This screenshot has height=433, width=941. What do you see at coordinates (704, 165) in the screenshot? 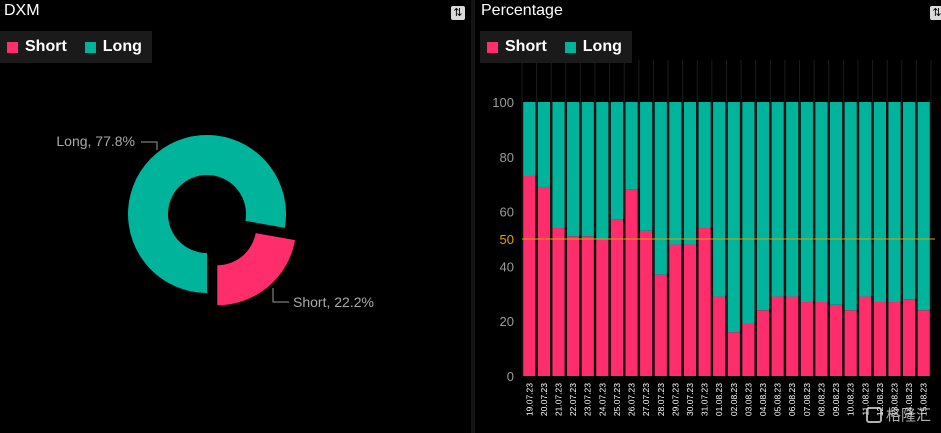
I see `bar-long-31.07.23` at bounding box center [704, 165].